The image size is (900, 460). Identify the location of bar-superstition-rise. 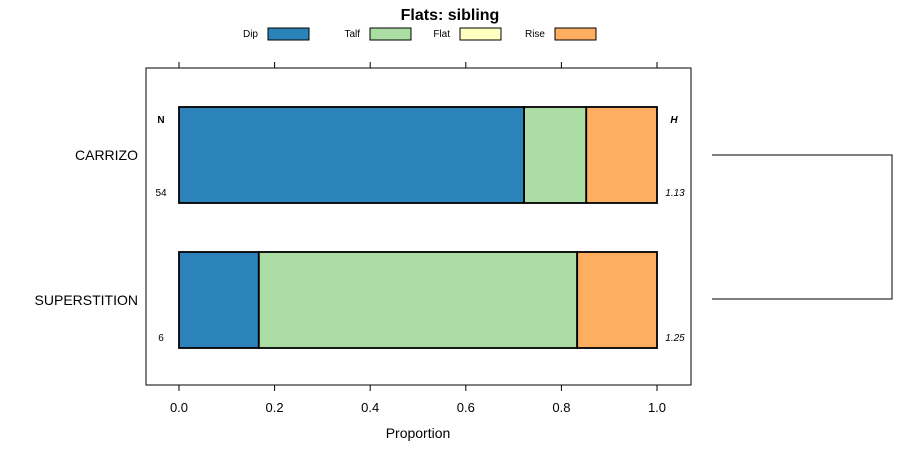
(617, 300).